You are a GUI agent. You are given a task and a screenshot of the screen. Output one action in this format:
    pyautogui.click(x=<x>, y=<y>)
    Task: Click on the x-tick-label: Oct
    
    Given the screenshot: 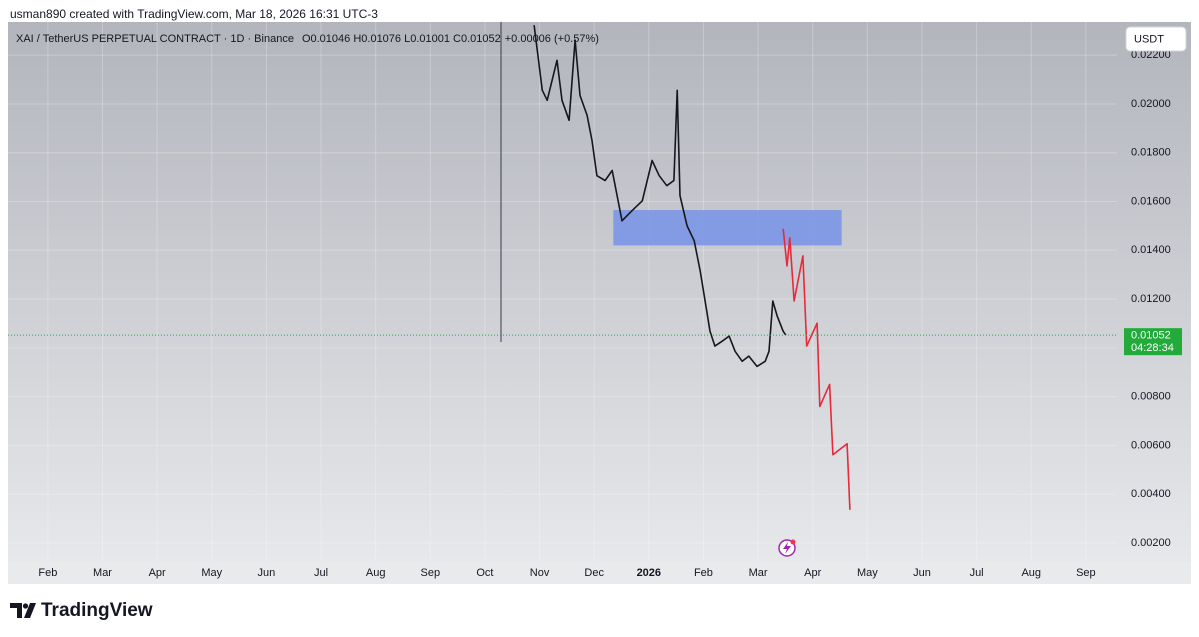 What is the action you would take?
    pyautogui.click(x=484, y=573)
    